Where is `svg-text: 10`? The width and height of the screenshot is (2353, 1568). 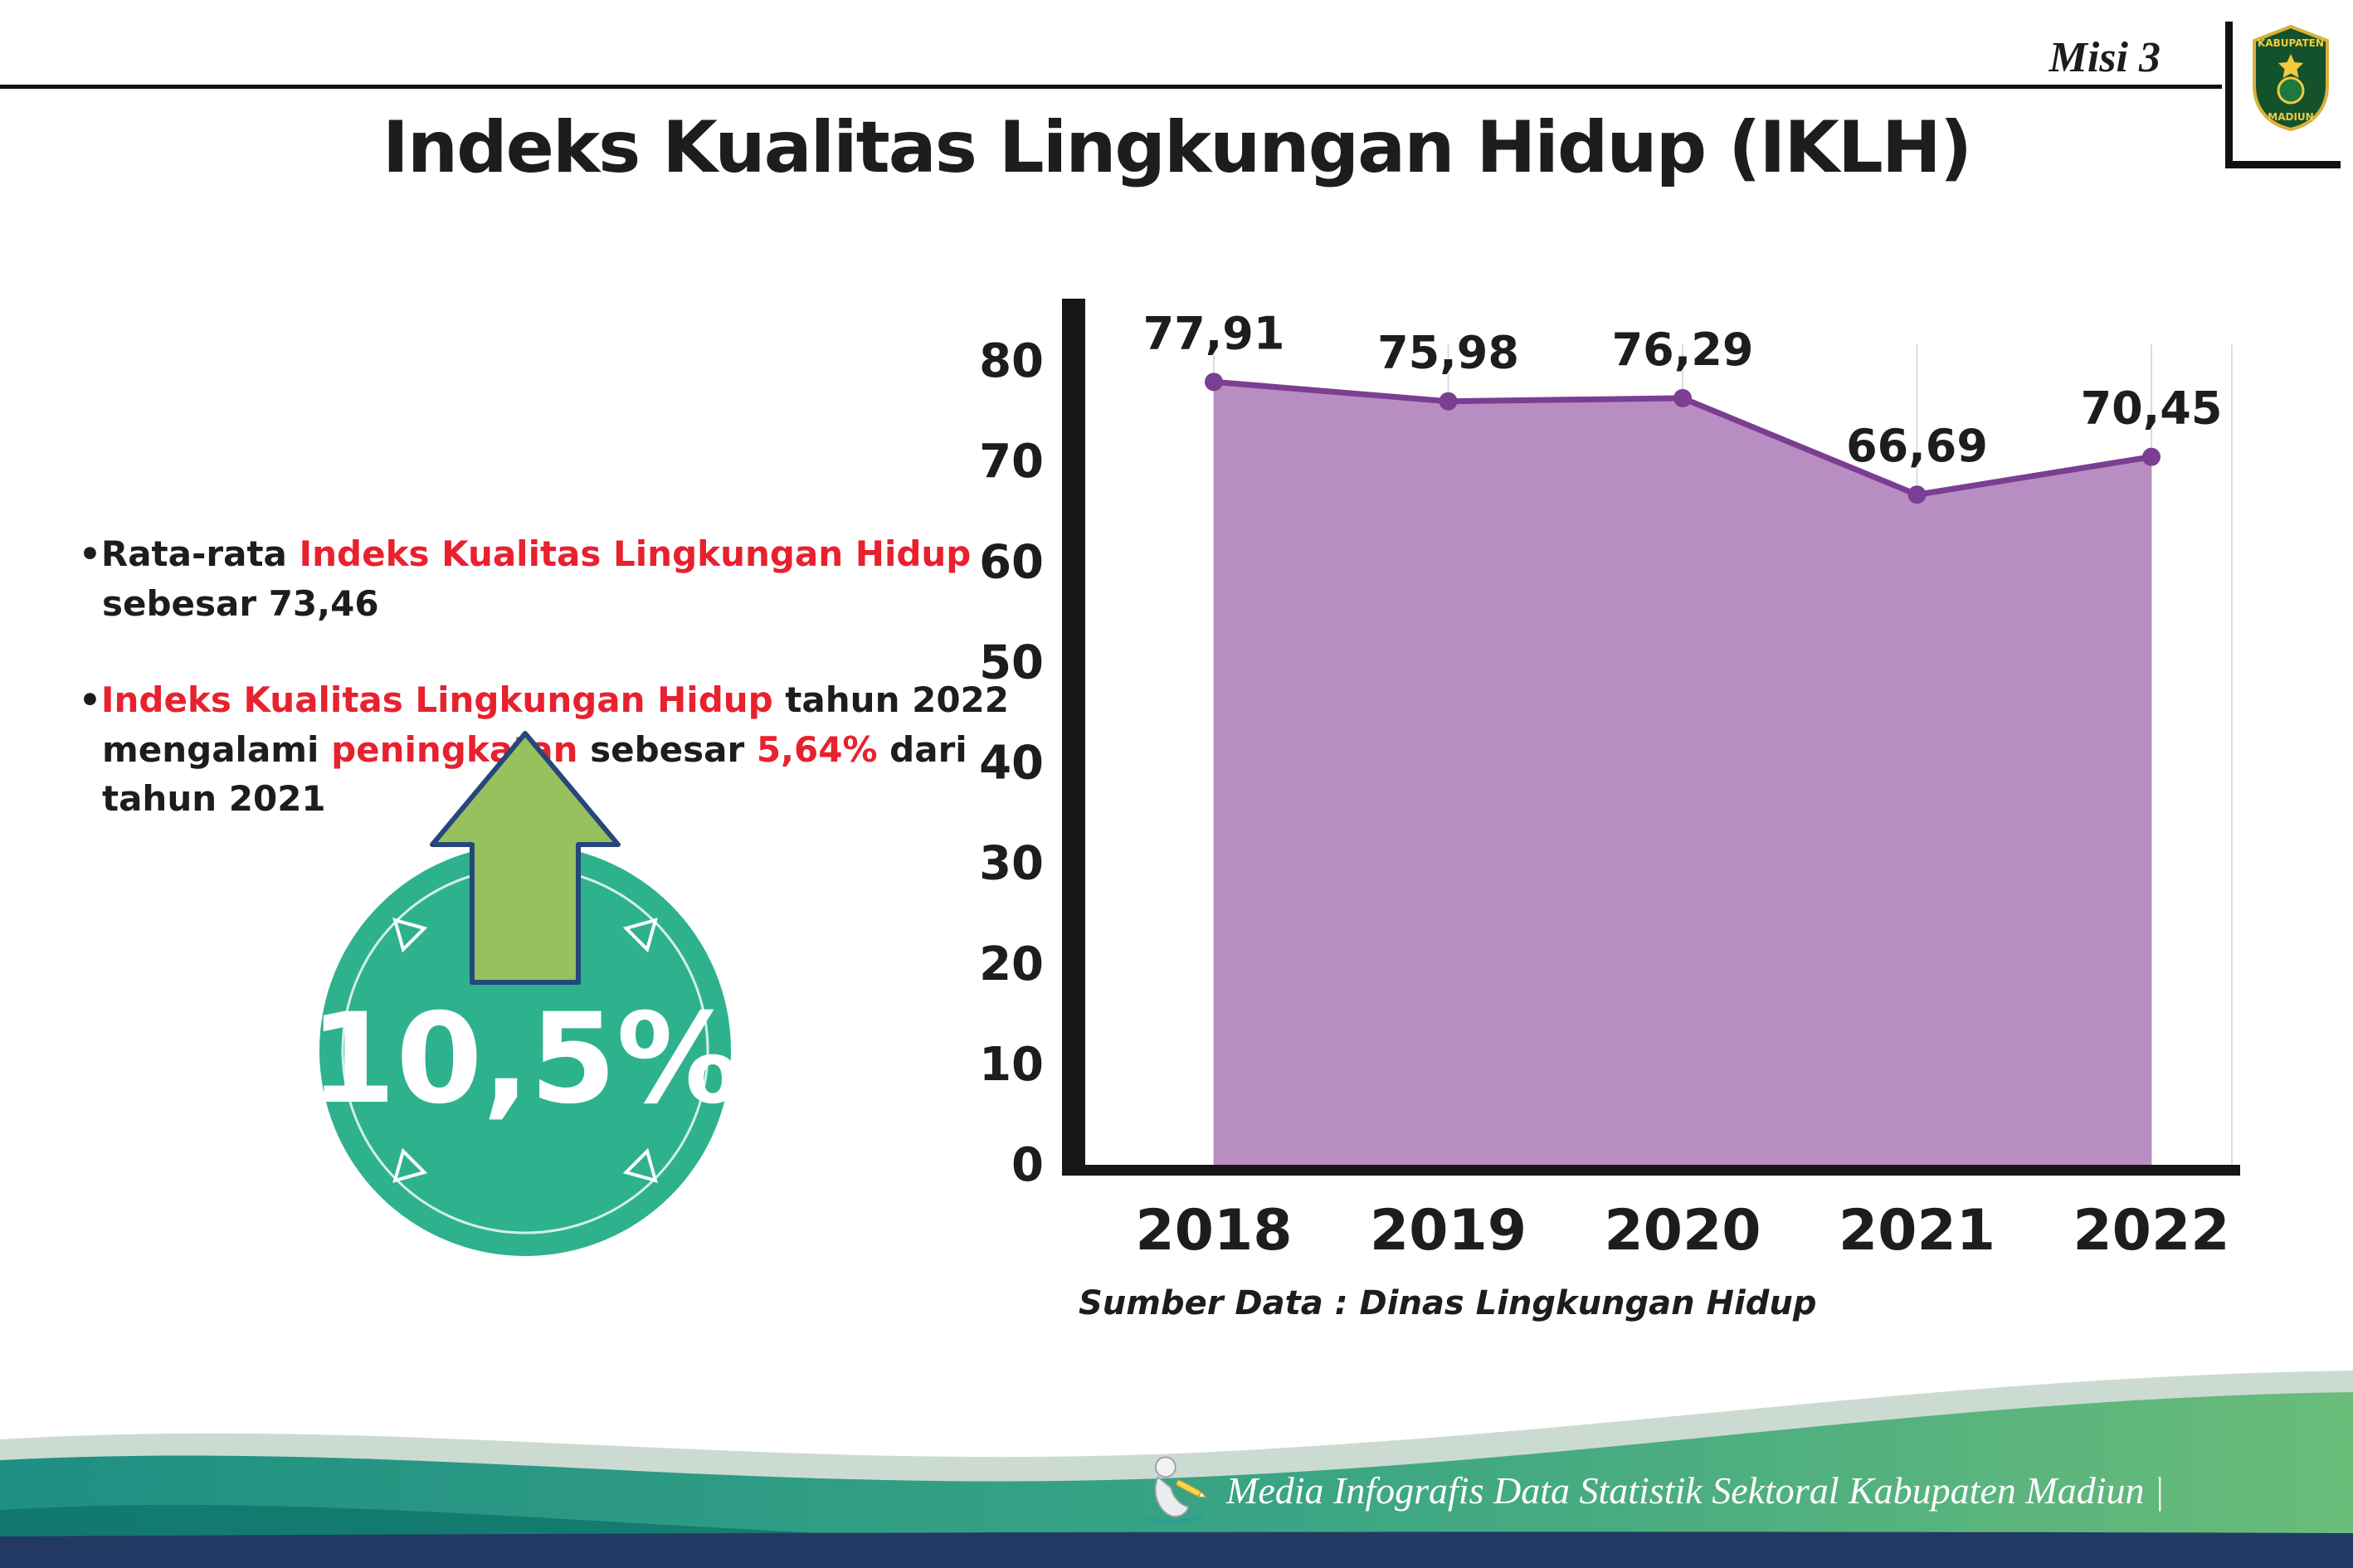 svg-text: 10 is located at coordinates (1011, 1065).